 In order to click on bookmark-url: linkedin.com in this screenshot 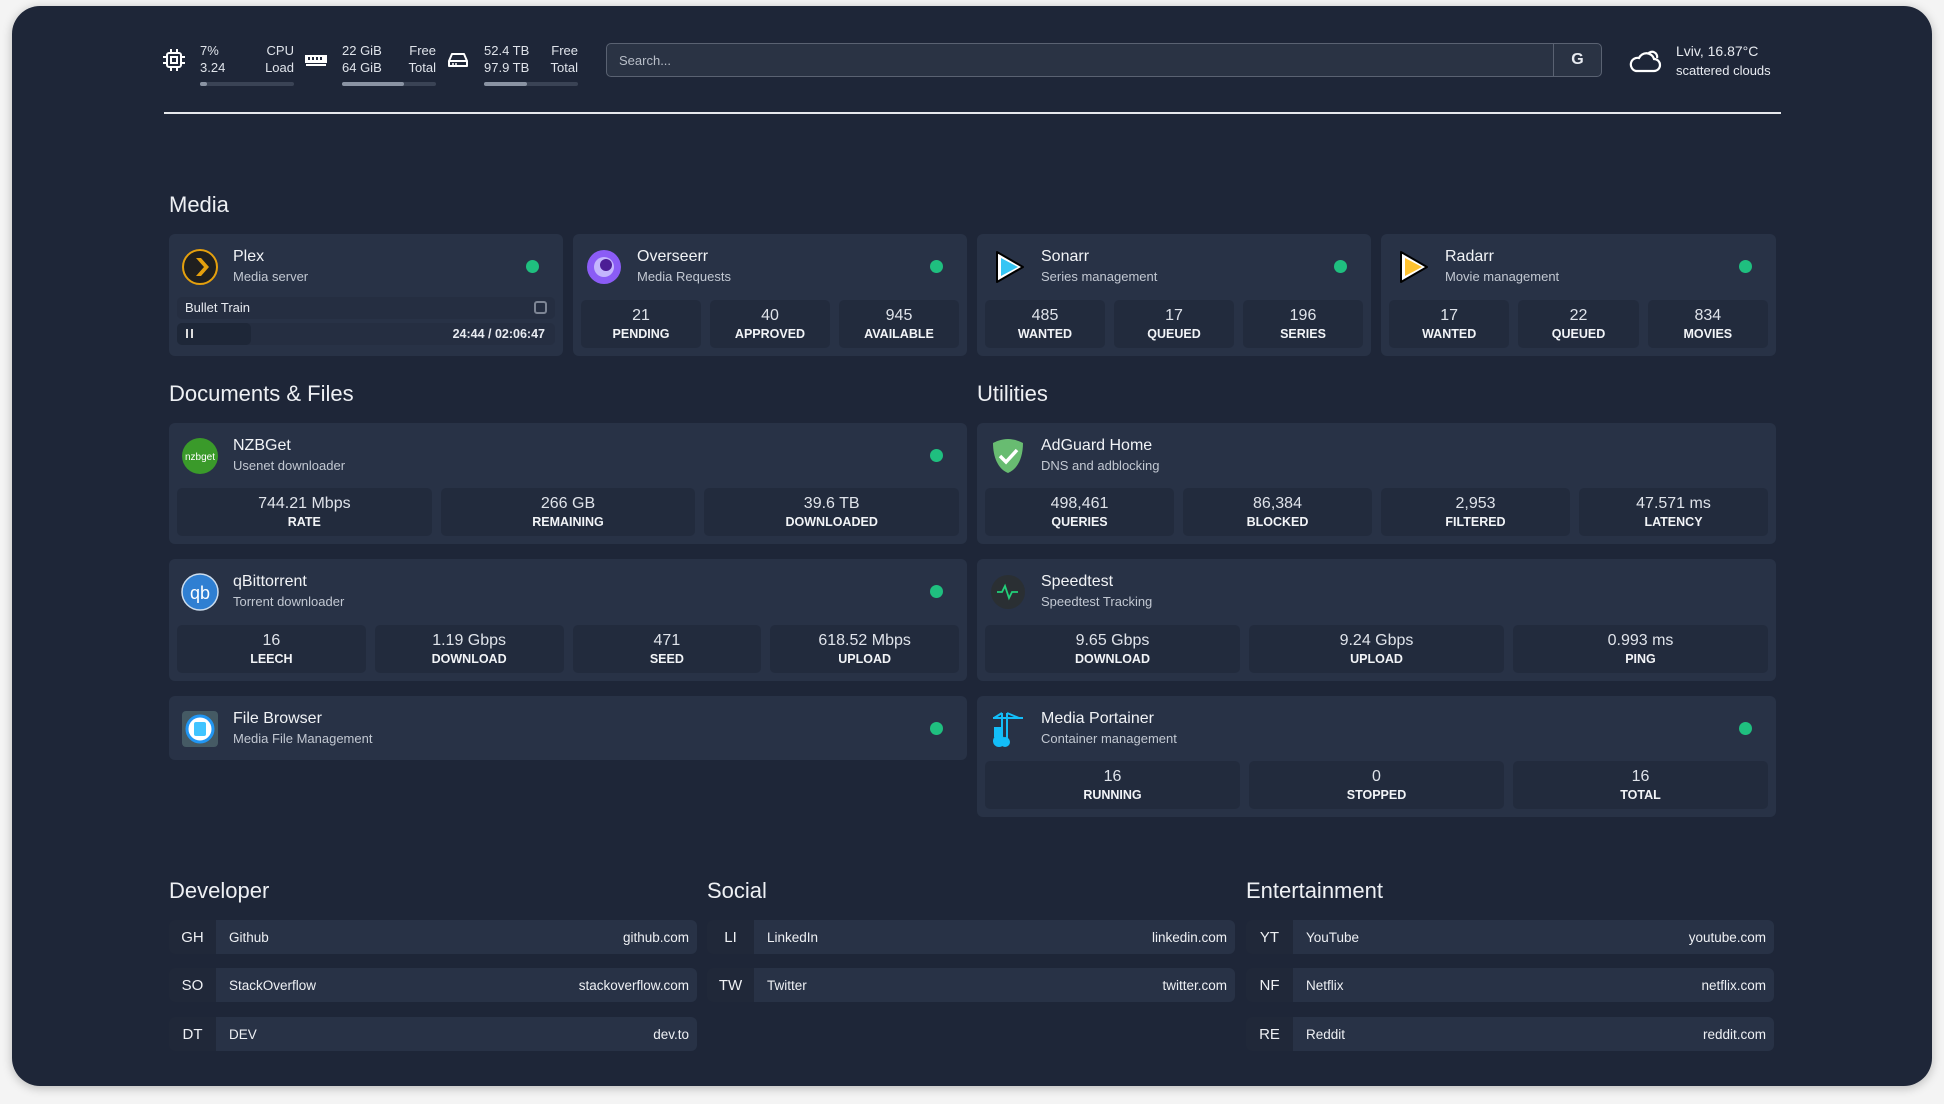, I will do `click(1189, 937)`.